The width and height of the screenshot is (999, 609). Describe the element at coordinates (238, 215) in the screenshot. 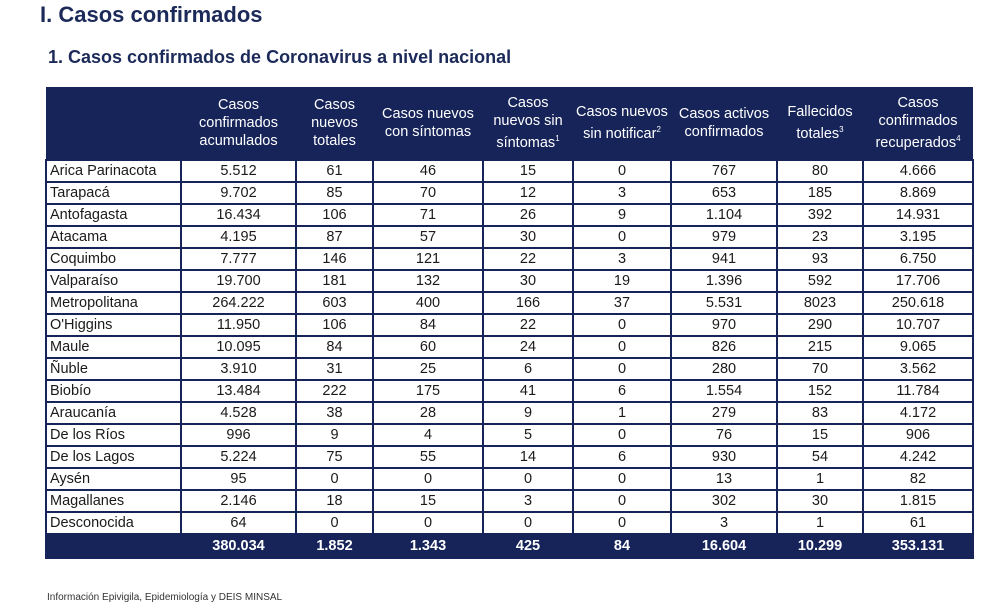

I see `table-cell: 16.434` at that location.